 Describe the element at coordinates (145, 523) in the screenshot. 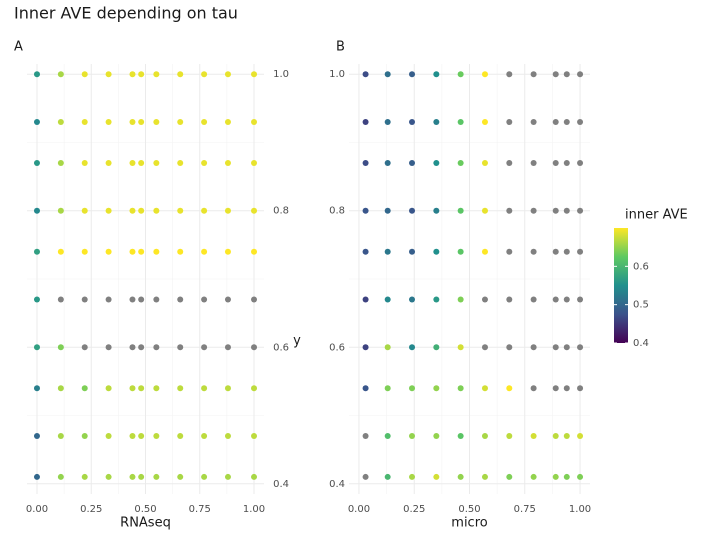

I see `x-axis-label: RNAseq` at that location.